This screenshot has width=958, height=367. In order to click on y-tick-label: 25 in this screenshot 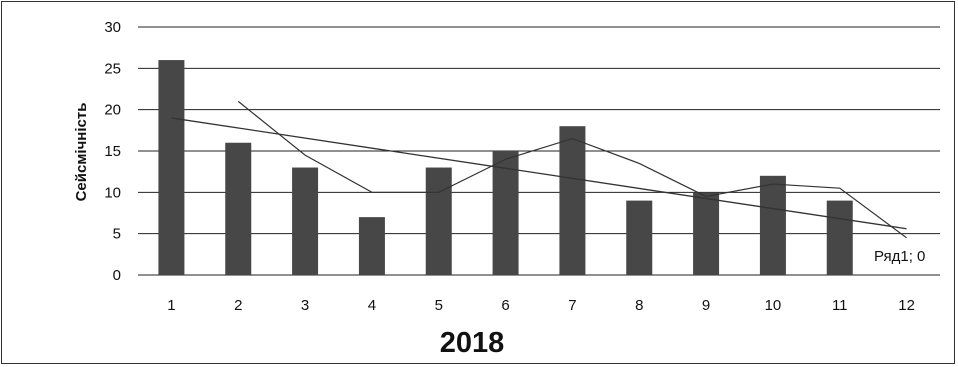, I will do `click(112, 68)`.